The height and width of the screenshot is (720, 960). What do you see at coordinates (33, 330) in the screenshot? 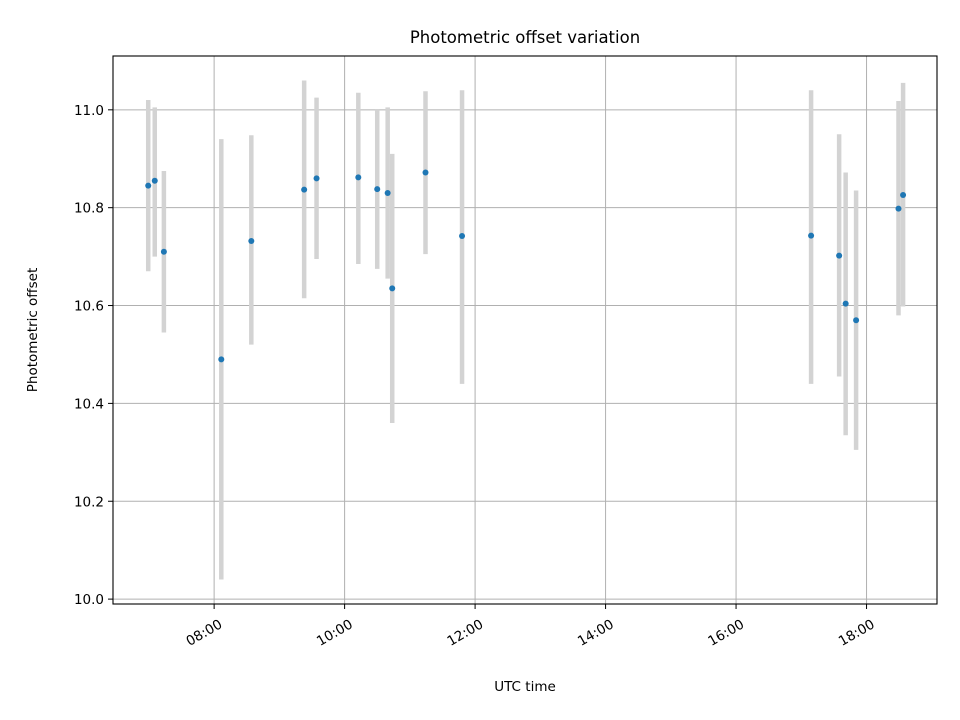
I see `y-axis-label: Photometric offset` at bounding box center [33, 330].